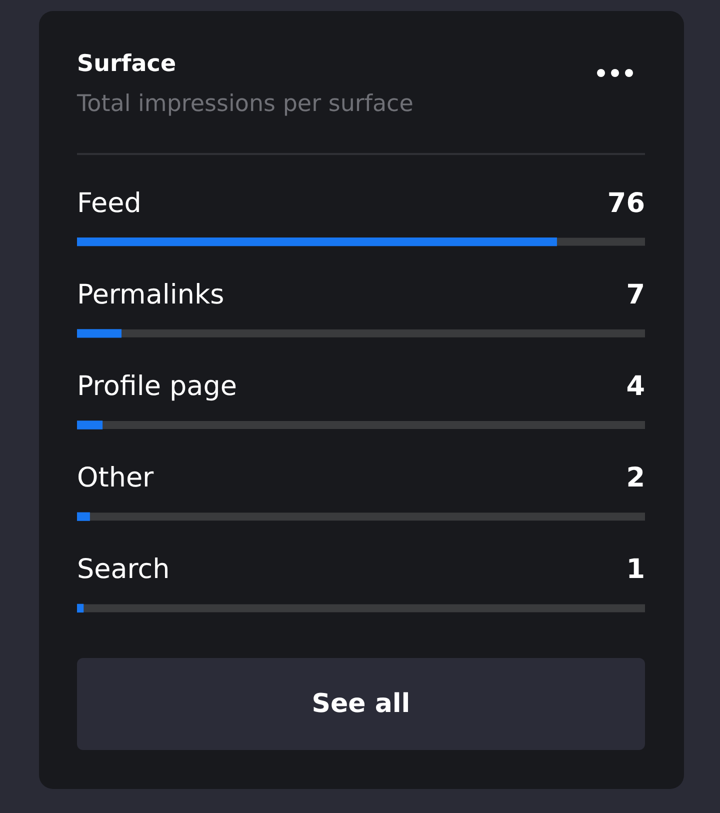 The height and width of the screenshot is (813, 720). What do you see at coordinates (157, 386) in the screenshot?
I see `y-tick-label: Profile page` at bounding box center [157, 386].